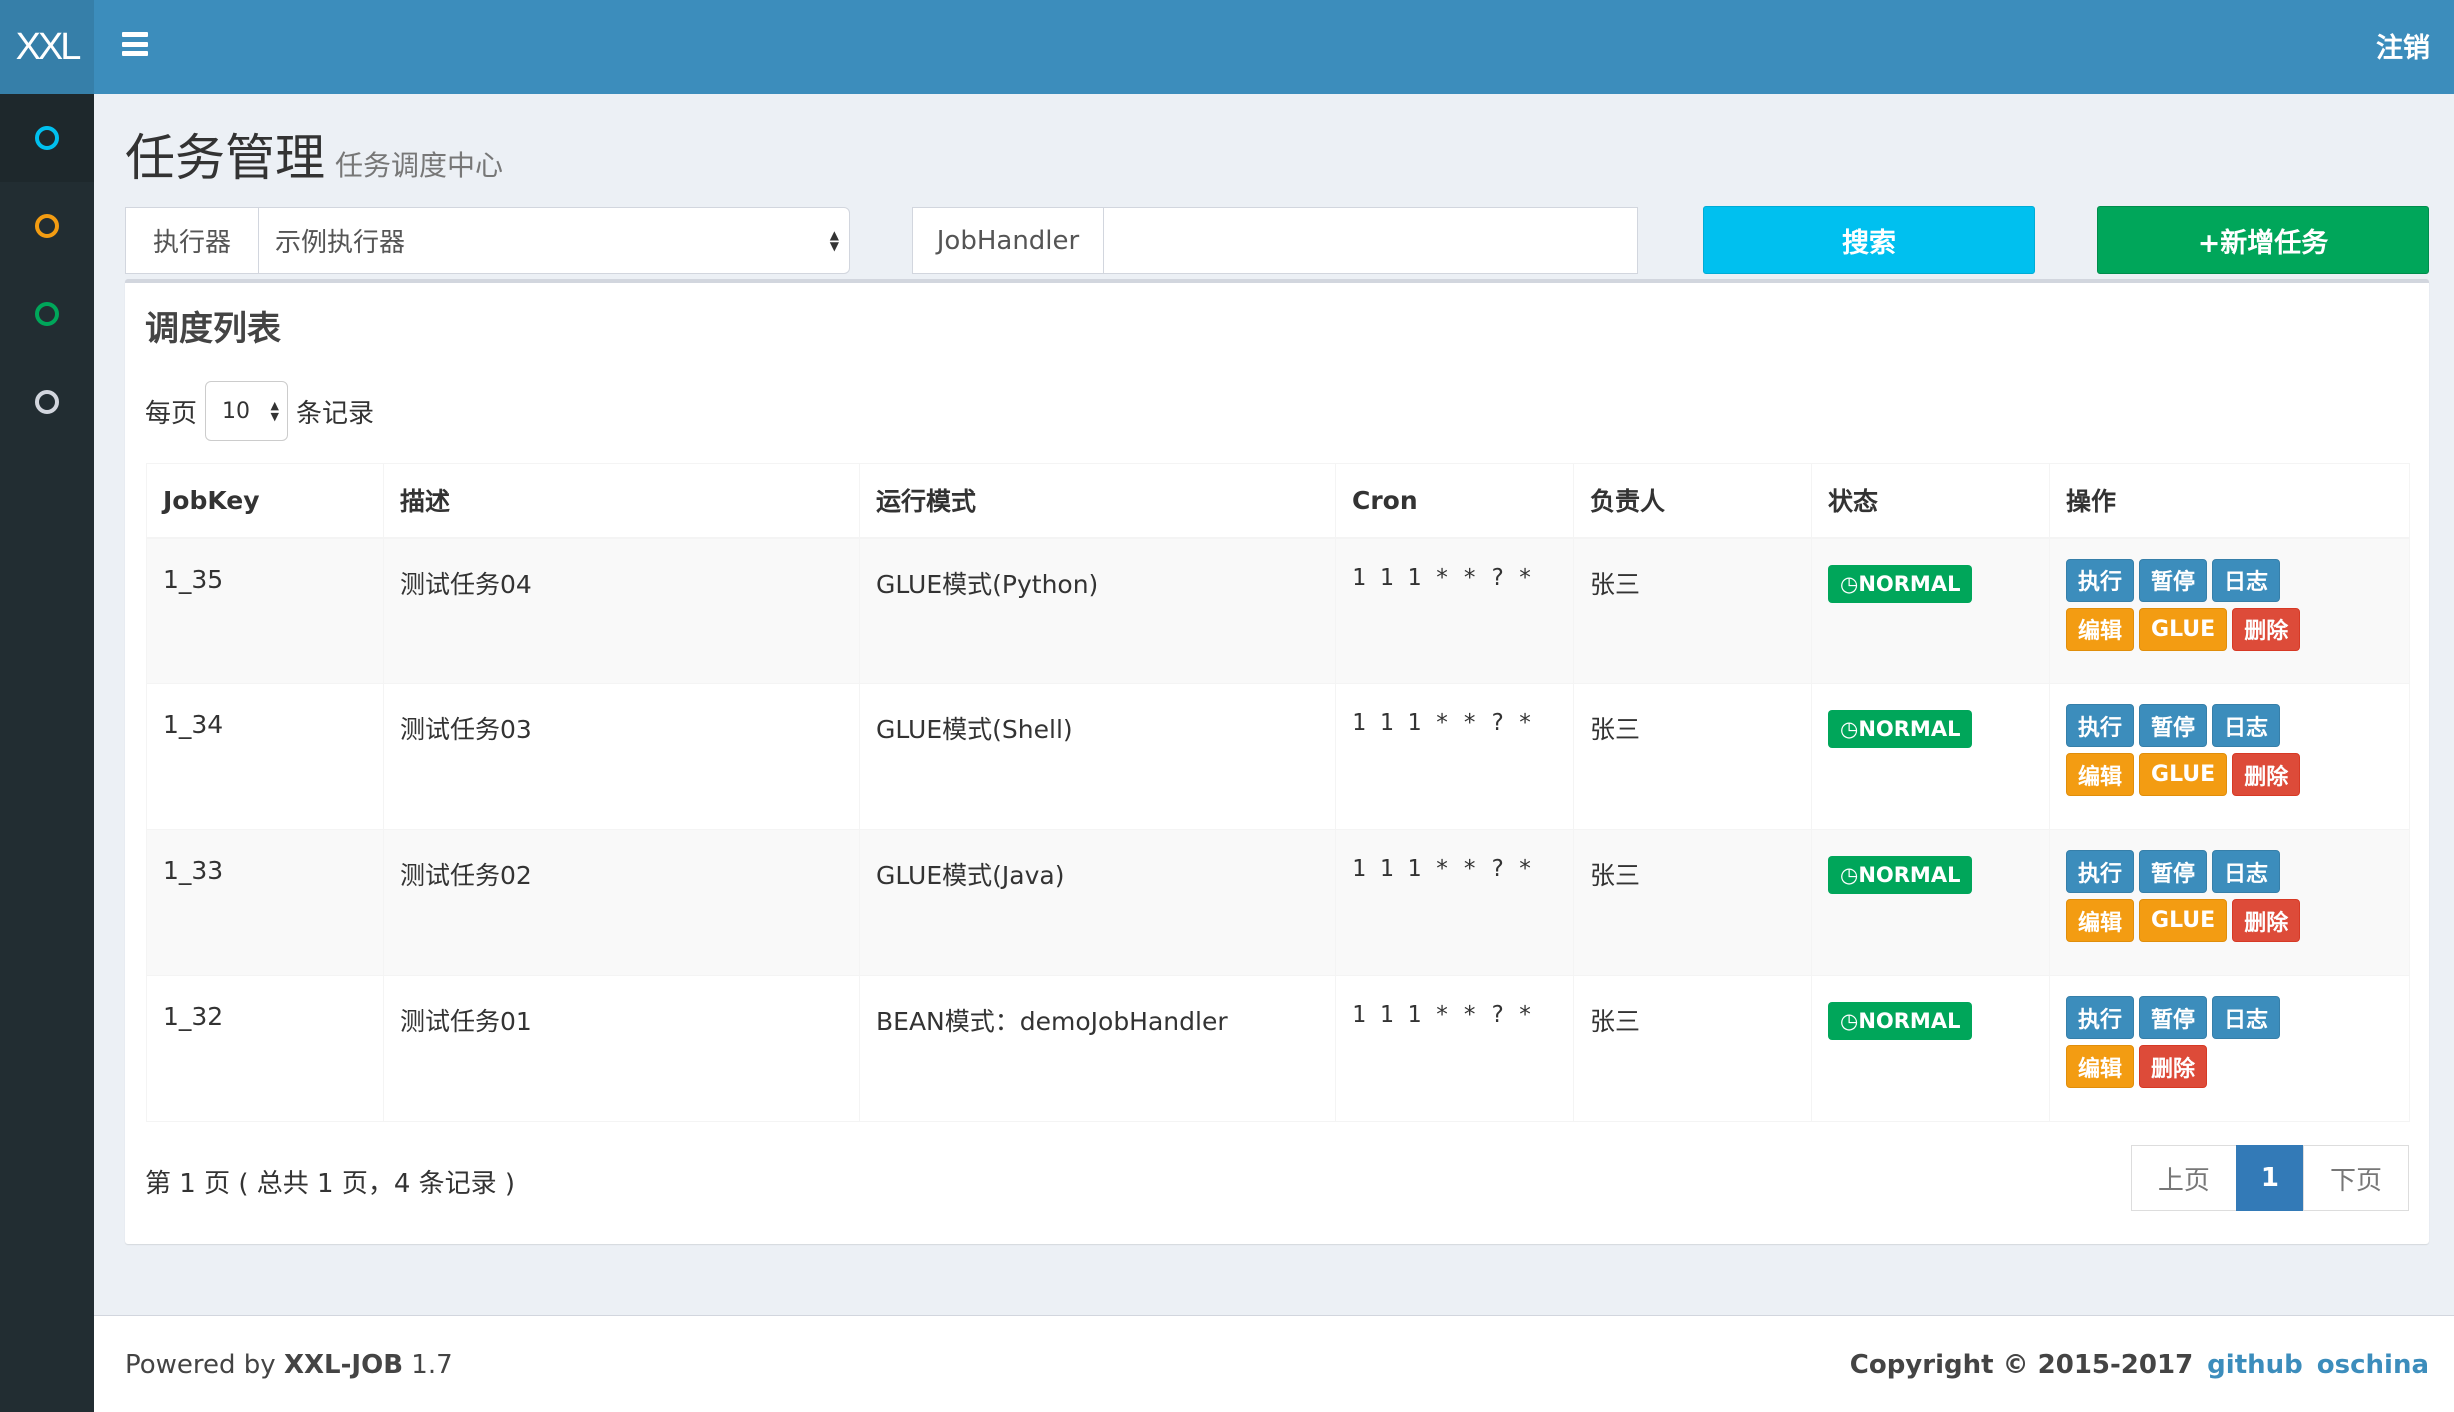  Describe the element at coordinates (330, 1184) in the screenshot. I see `pagination-info: 第 1 页 ( 总共 1 页，4 条记录 )` at that location.